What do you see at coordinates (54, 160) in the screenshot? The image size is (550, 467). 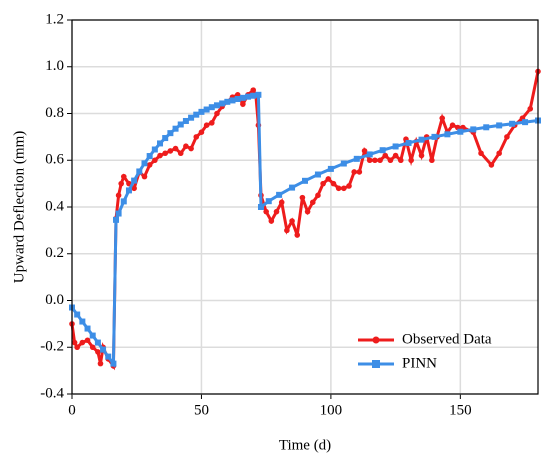 I see `y-tick-label: 0.6` at bounding box center [54, 160].